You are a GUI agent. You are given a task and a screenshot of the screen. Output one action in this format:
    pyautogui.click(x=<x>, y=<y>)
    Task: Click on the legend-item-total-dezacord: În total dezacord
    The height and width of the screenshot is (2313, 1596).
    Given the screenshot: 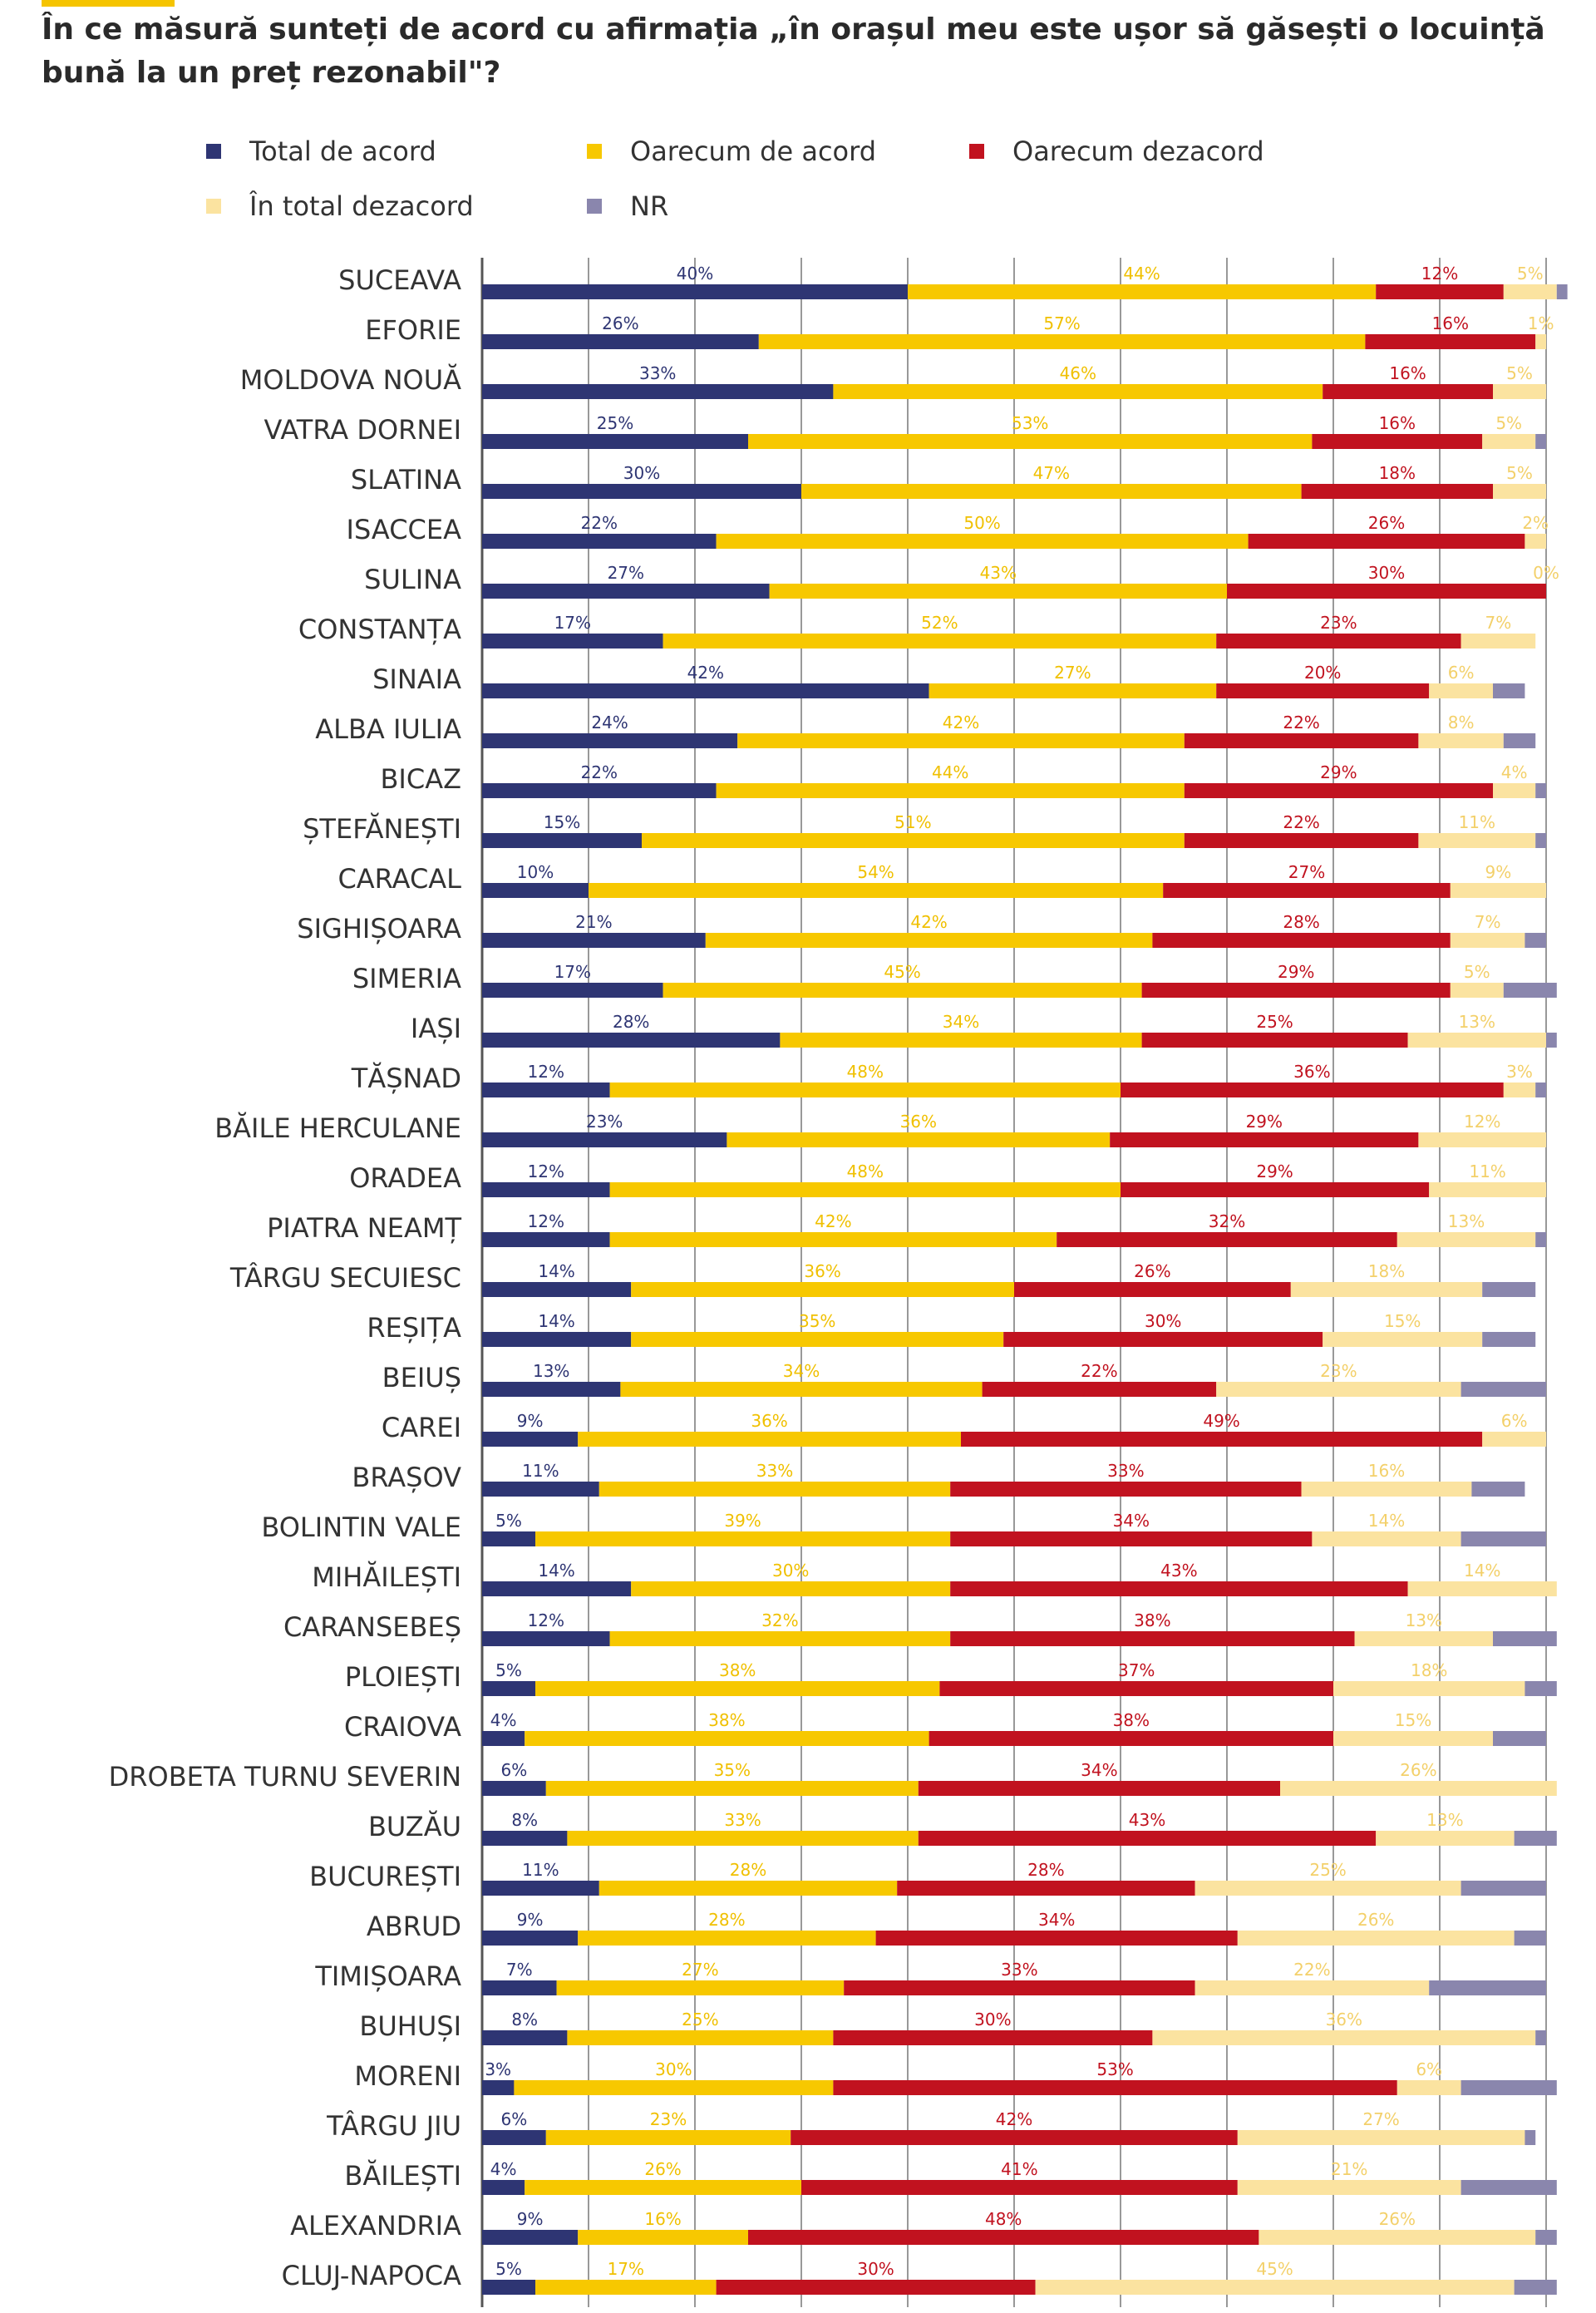 What is the action you would take?
    pyautogui.click(x=340, y=206)
    